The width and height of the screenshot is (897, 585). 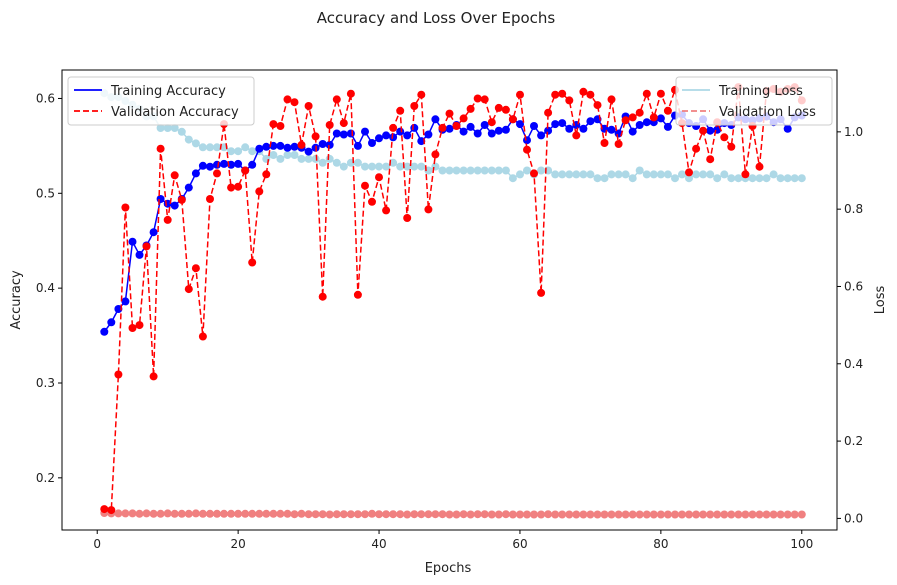 What do you see at coordinates (45, 383) in the screenshot?
I see `left-y-tick-label: 0.3` at bounding box center [45, 383].